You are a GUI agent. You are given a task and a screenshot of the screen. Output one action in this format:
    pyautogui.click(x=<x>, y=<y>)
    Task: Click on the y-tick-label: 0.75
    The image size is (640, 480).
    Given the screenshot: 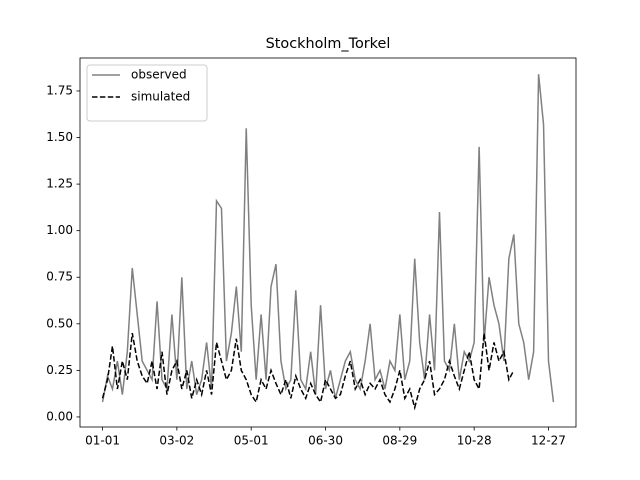 What is the action you would take?
    pyautogui.click(x=59, y=277)
    